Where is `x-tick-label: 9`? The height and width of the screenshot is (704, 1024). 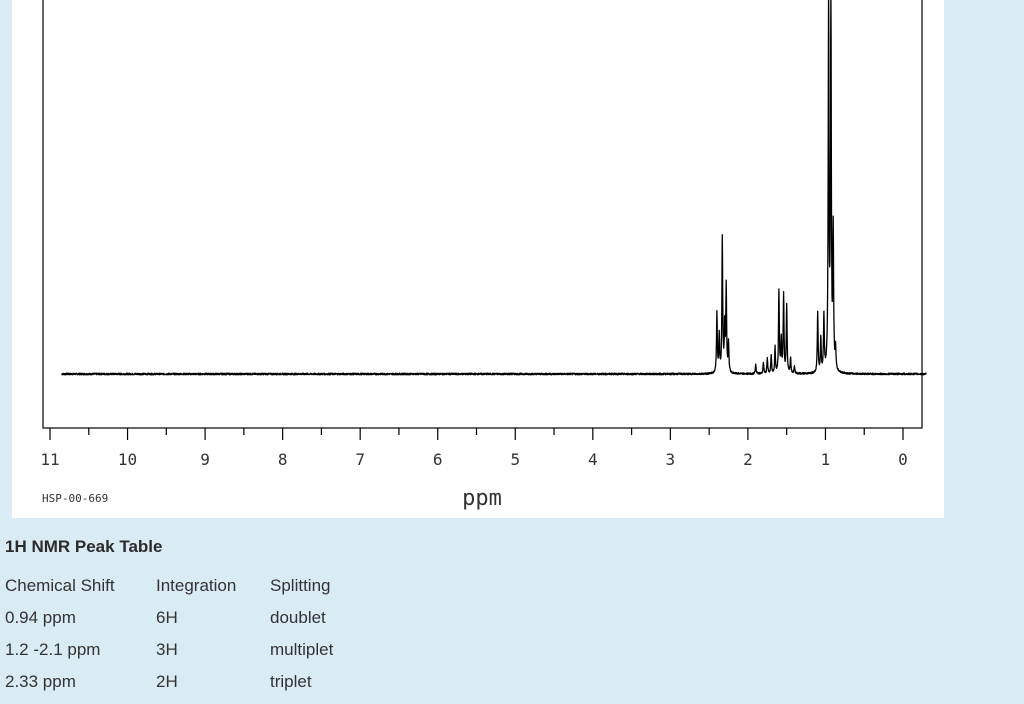
x-tick-label: 9 is located at coordinates (205, 459).